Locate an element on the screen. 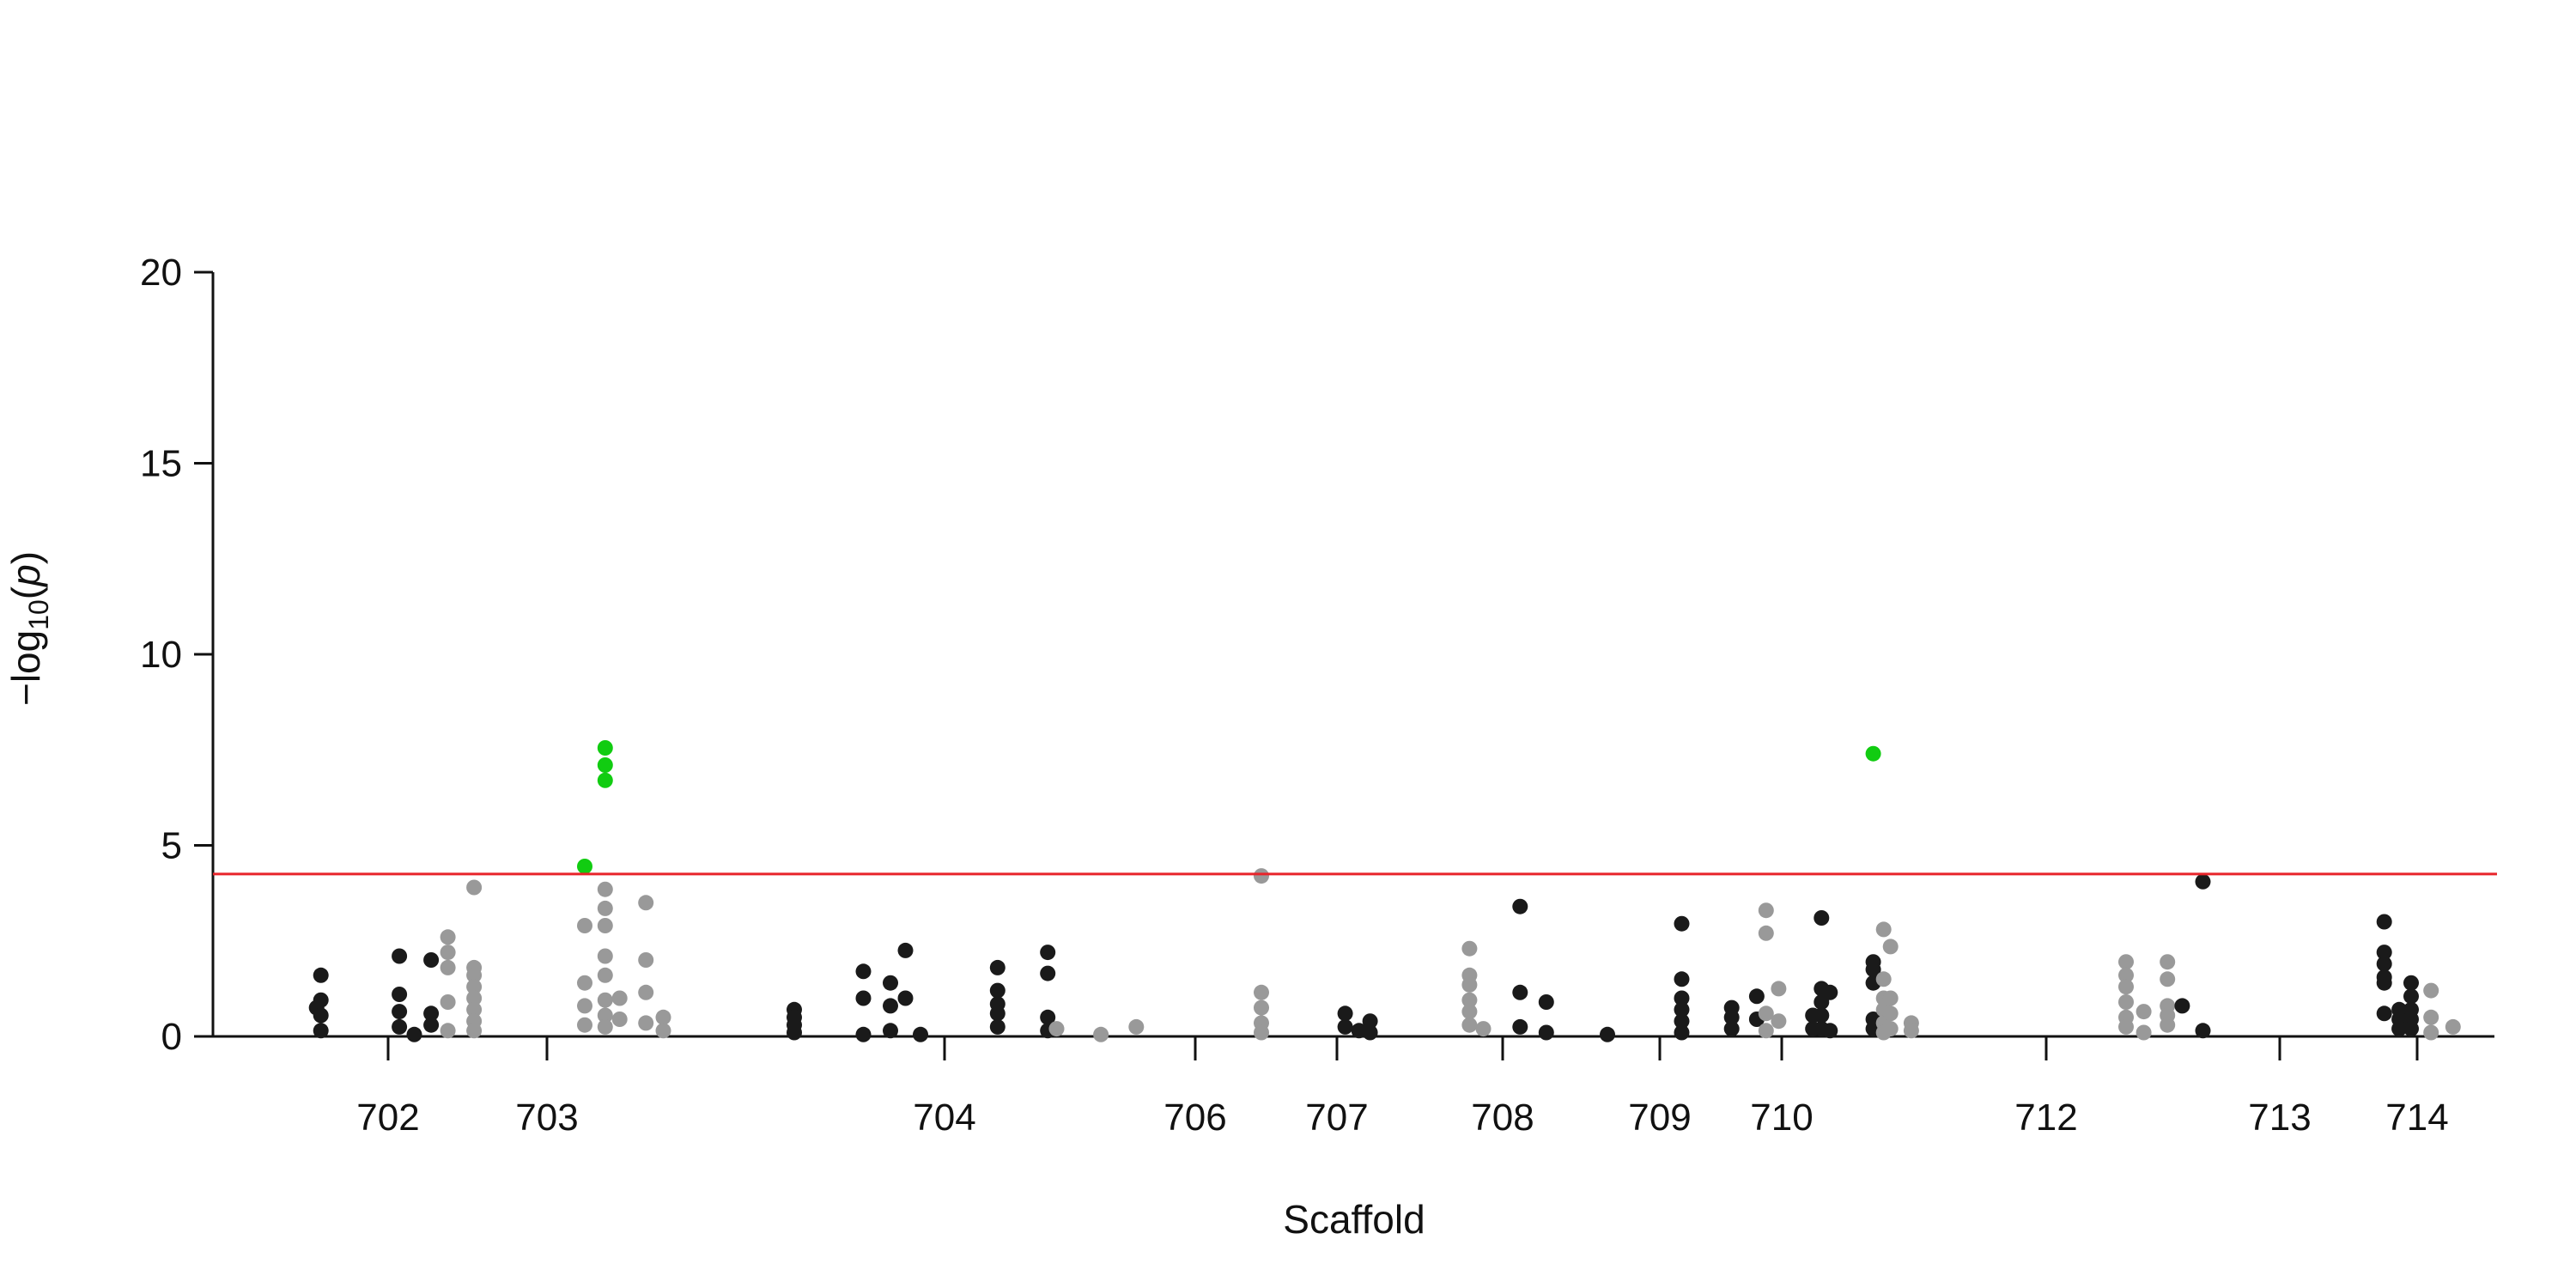 The height and width of the screenshot is (1288, 2576). x-tick-label: 713 is located at coordinates (2280, 1118).